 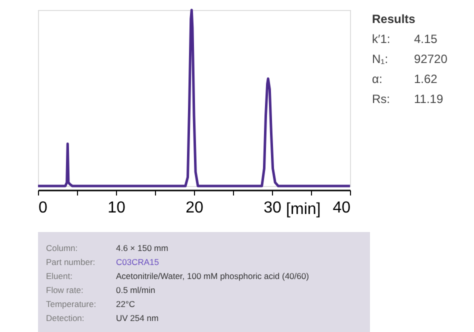 I want to click on text: Results, so click(x=394, y=19).